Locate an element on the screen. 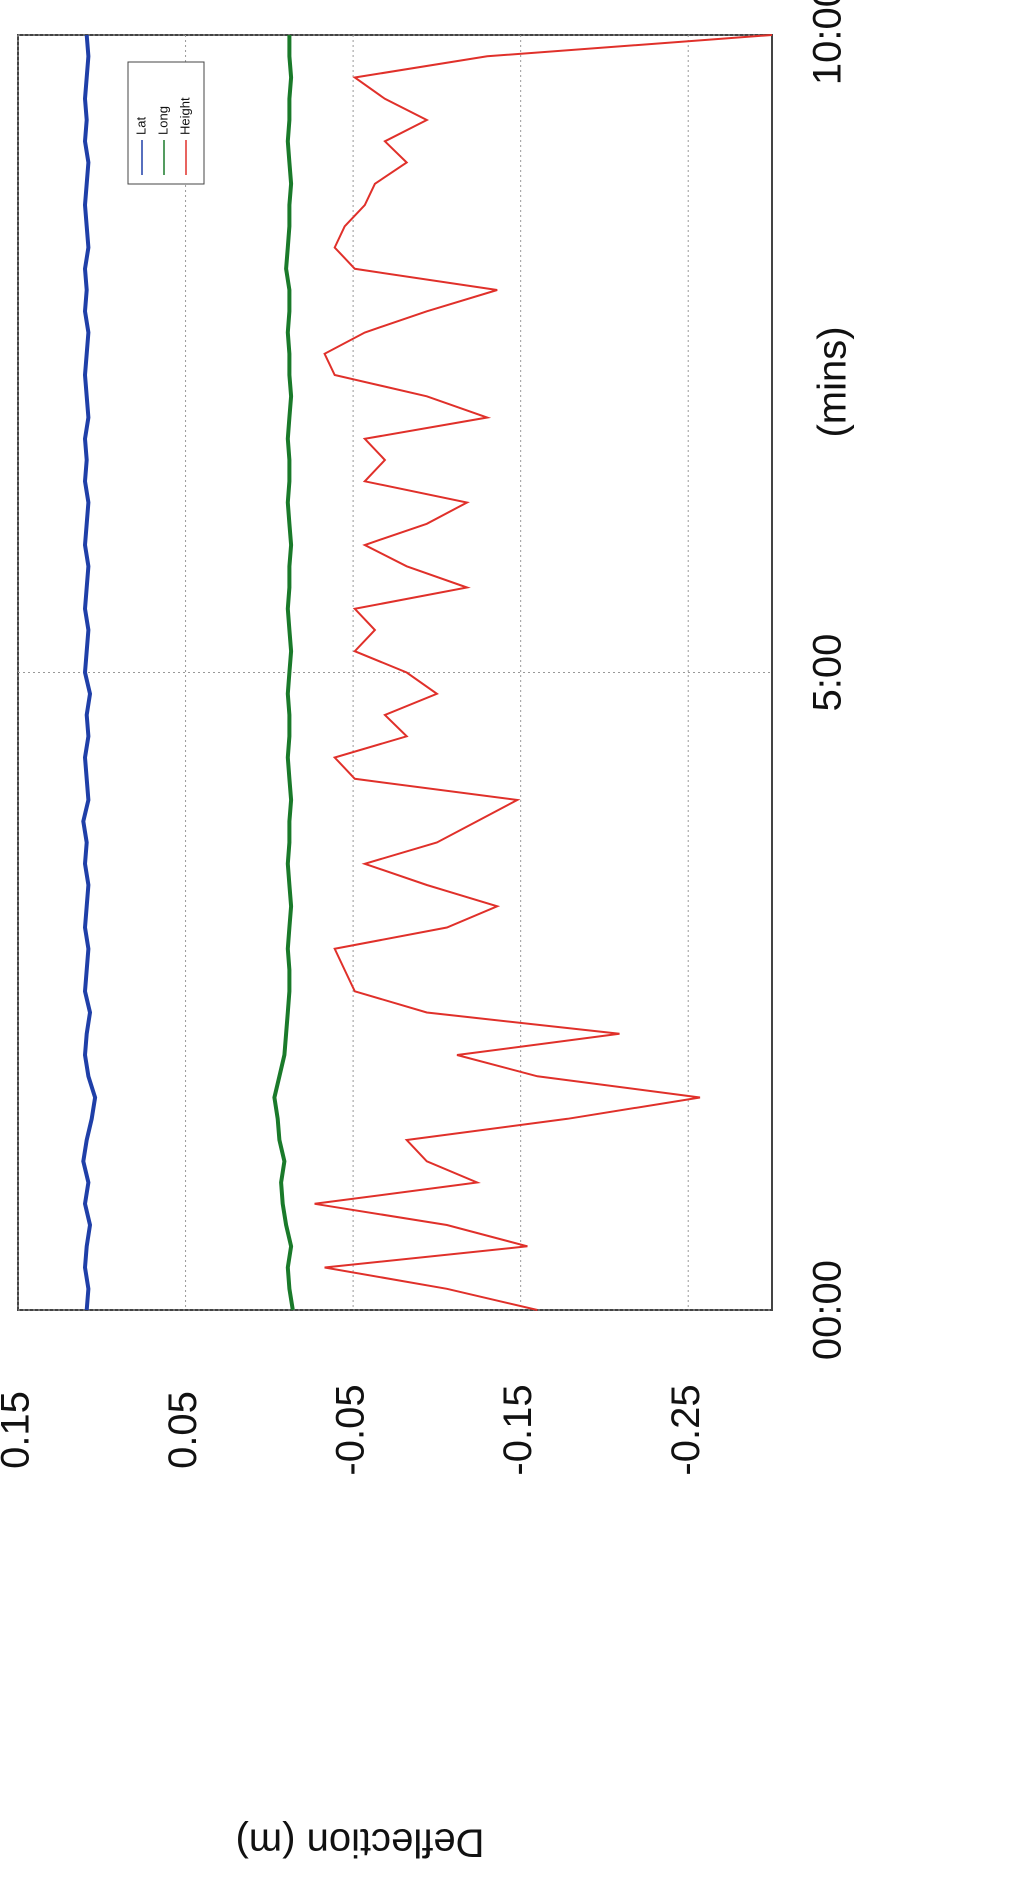  y-axis-label: Deflection (m) is located at coordinates (360, 1842).